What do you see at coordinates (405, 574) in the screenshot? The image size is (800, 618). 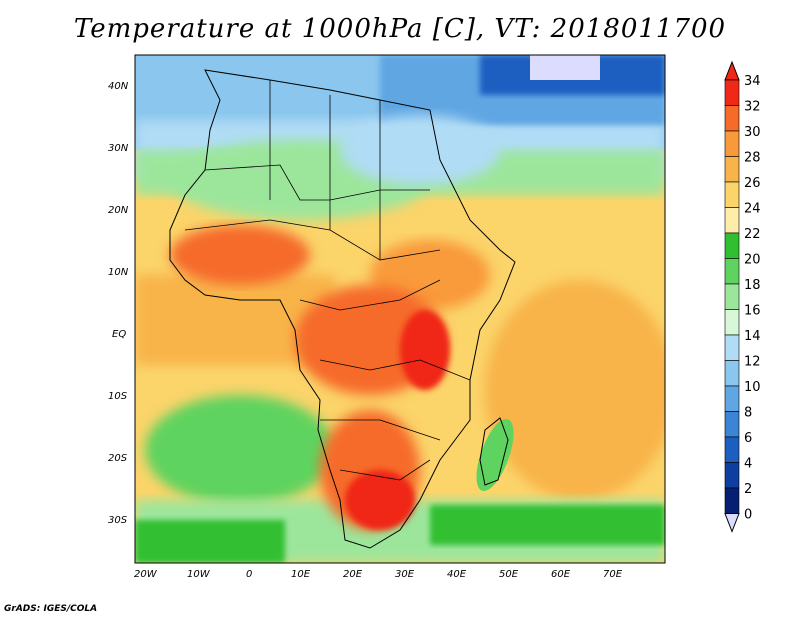 I see `lon-label: 30E` at bounding box center [405, 574].